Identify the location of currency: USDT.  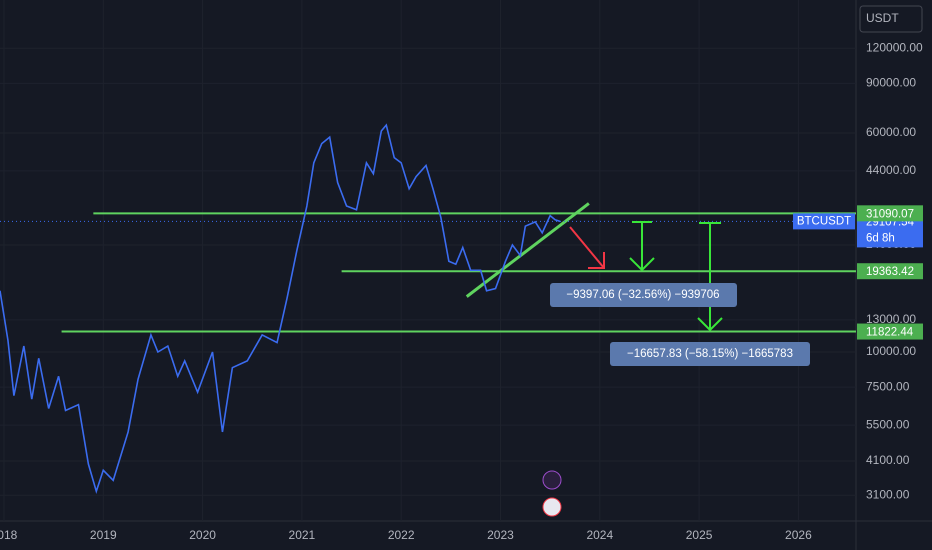
(882, 18).